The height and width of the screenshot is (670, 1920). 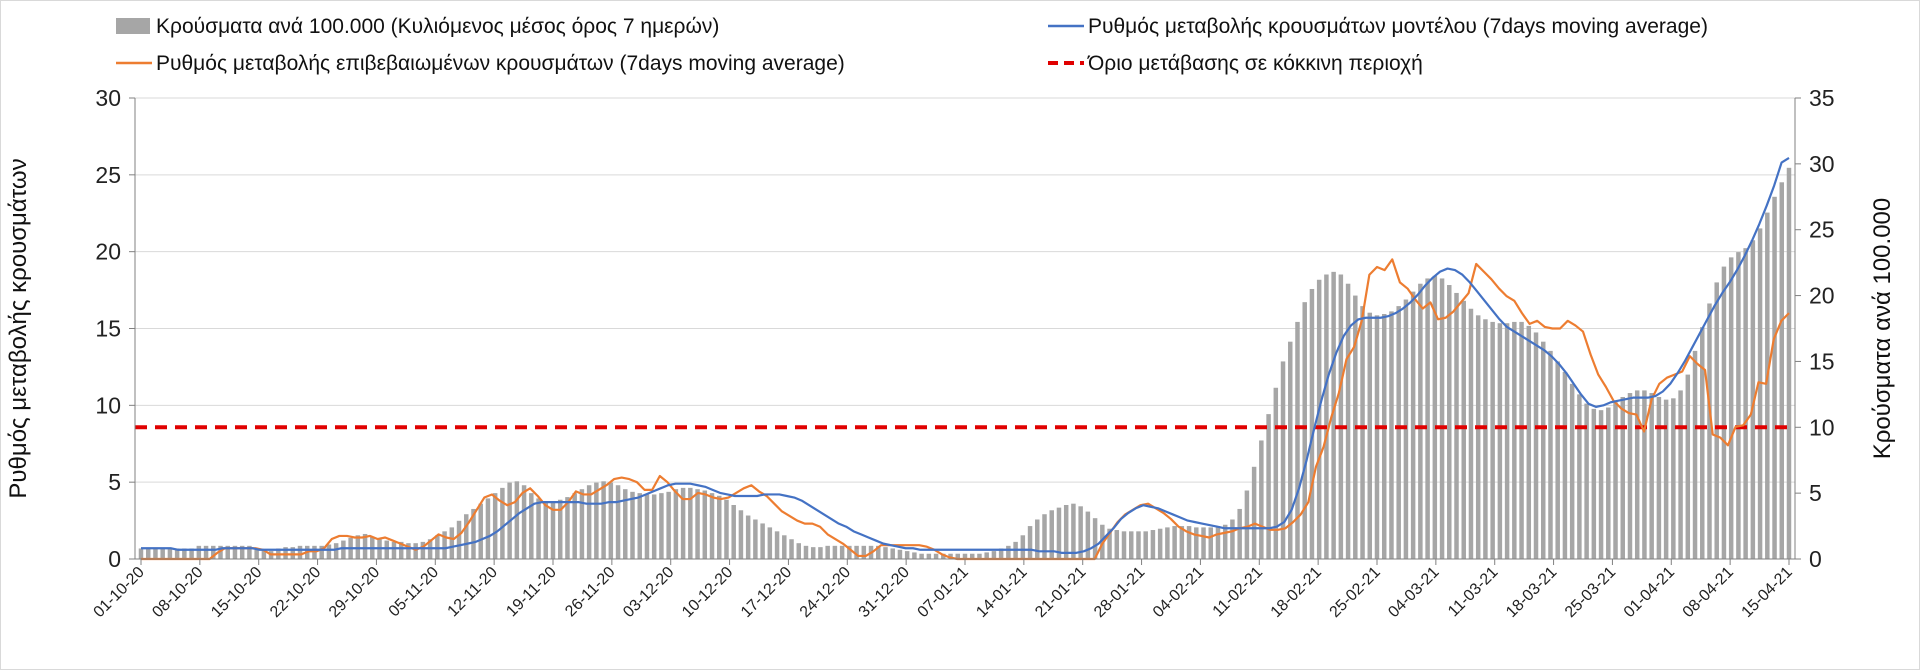 I want to click on y-right-tick-label: 30, so click(x=1822, y=164).